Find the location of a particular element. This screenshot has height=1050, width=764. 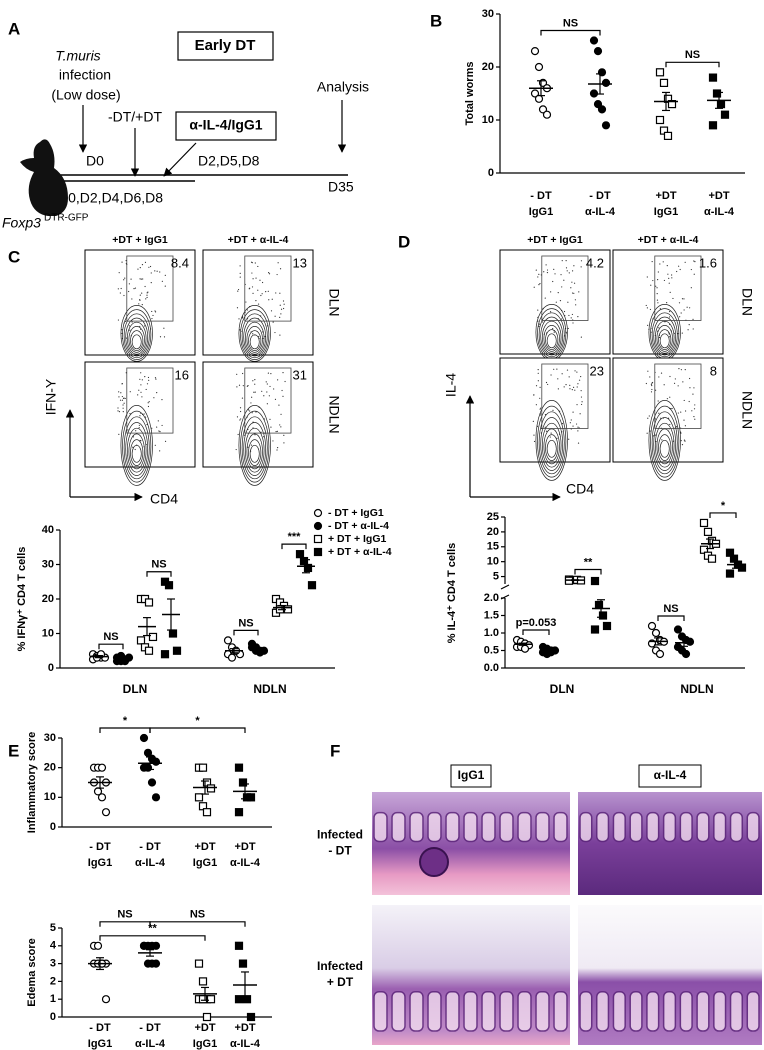

strain: DTR-GFP is located at coordinates (66, 218).